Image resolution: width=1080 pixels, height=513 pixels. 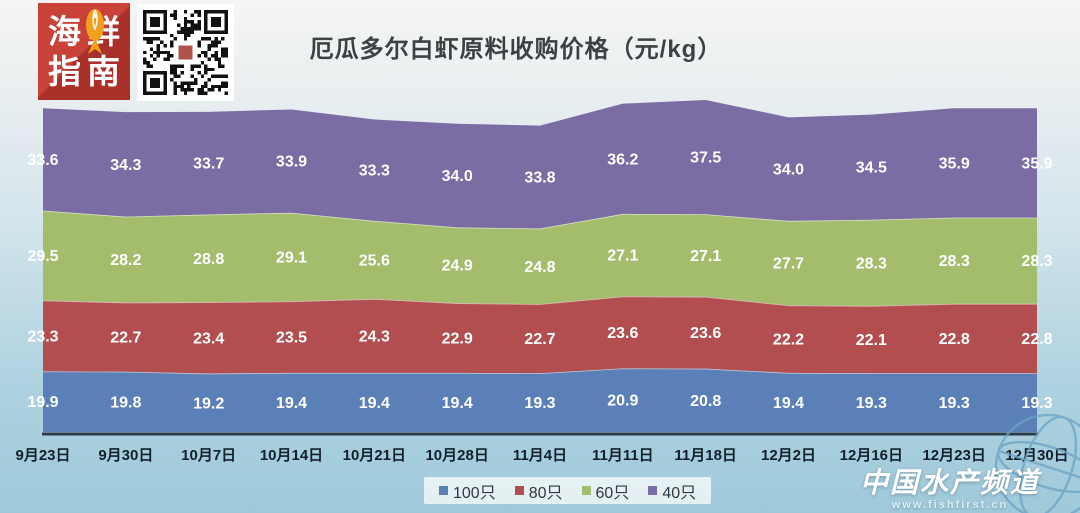 What do you see at coordinates (1036, 163) in the screenshot?
I see `data-label-40只: 35.9` at bounding box center [1036, 163].